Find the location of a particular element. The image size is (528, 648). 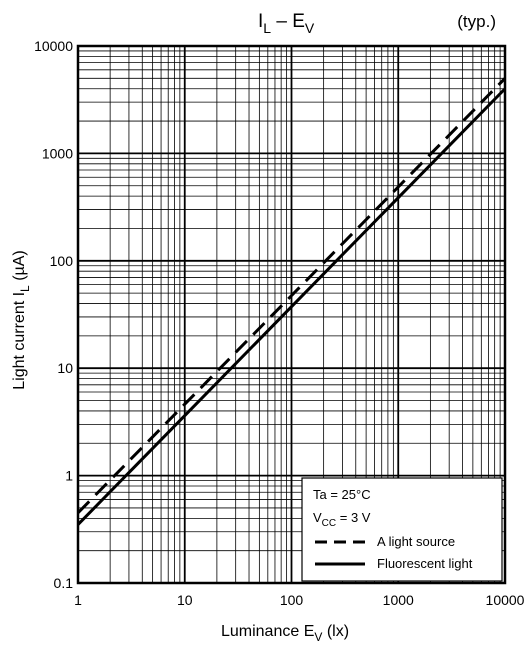

x-tick-label: 100 is located at coordinates (292, 600).